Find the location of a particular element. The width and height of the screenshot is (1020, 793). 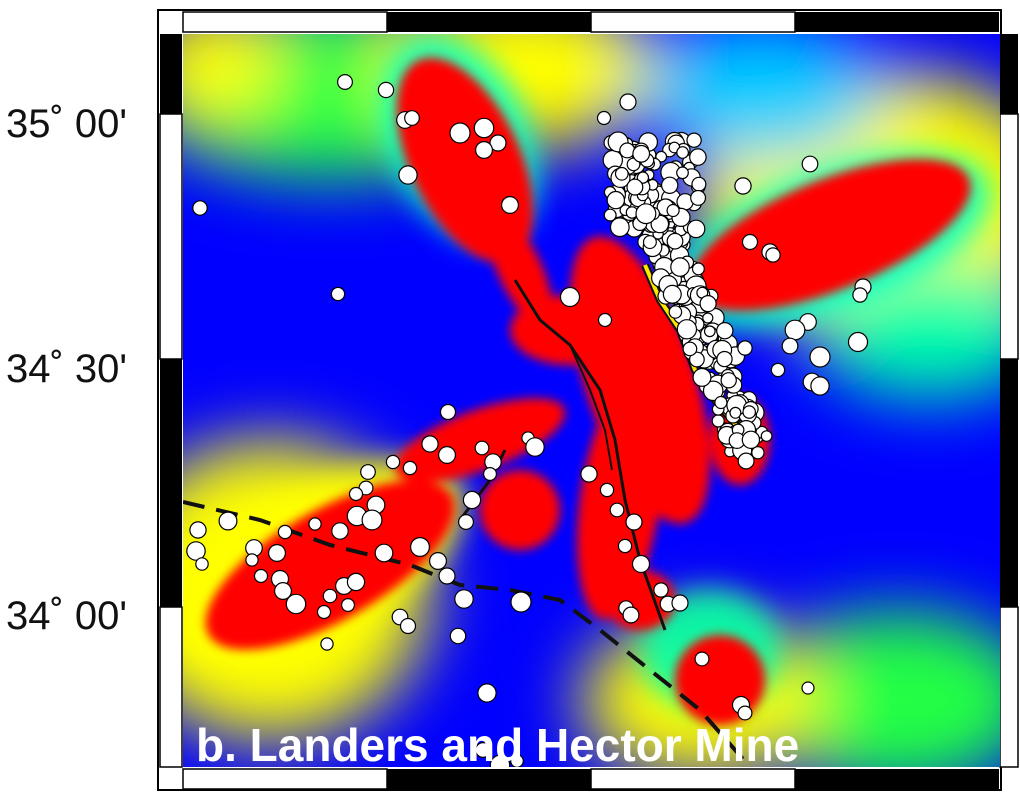

latitude-label-35-00: 35˚ 00' is located at coordinates (67, 124).